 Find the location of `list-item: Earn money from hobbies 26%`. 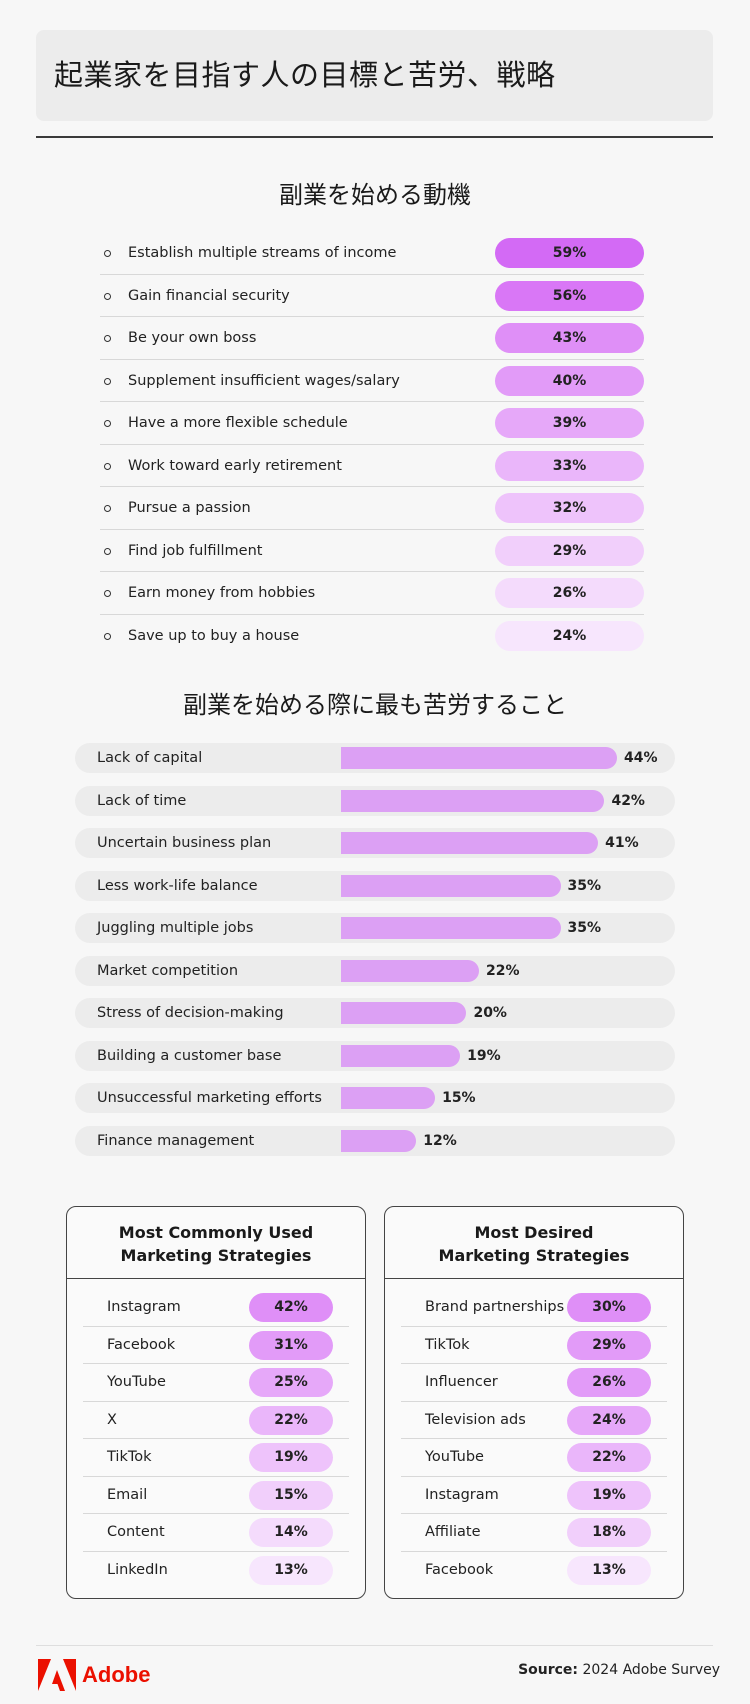

list-item: Earn money from hobbies 26% is located at coordinates (372, 593).